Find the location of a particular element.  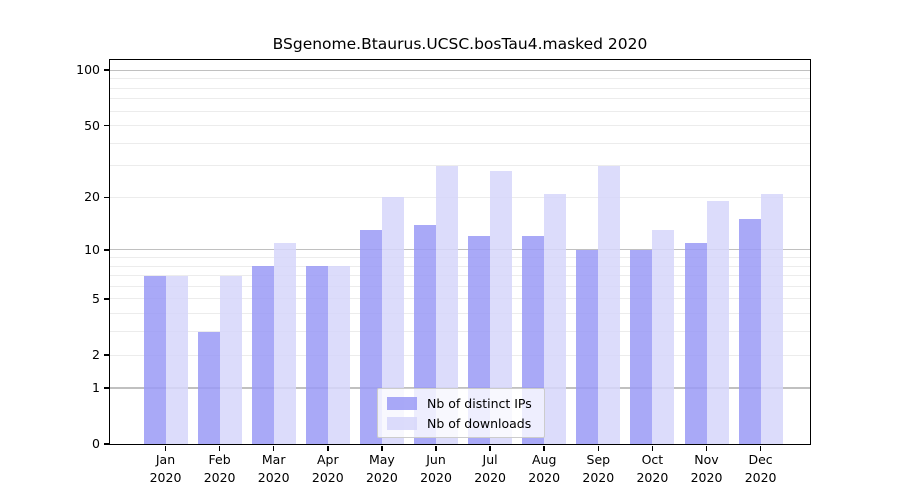

legend-item: Nb of downloads is located at coordinates (461, 423).